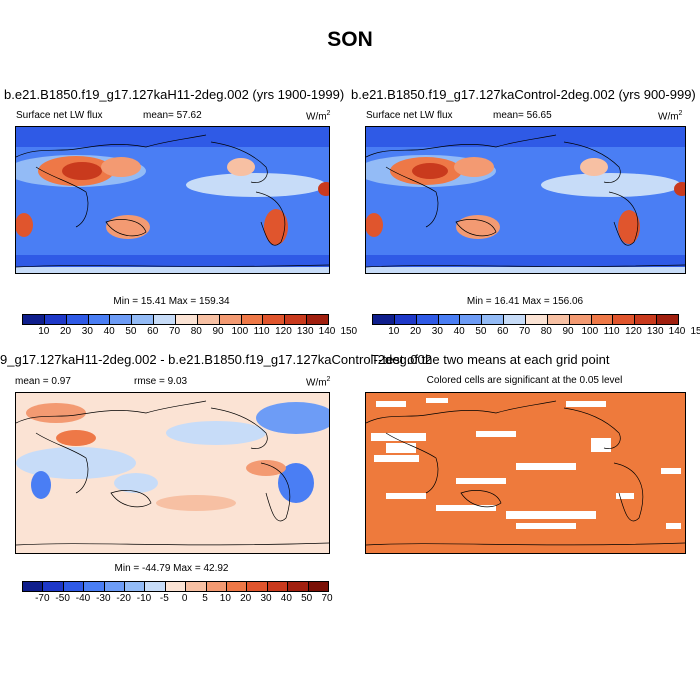 This screenshot has height=700, width=700. What do you see at coordinates (628, 492) in the screenshot?
I see `panel-4-coast-samerica` at bounding box center [628, 492].